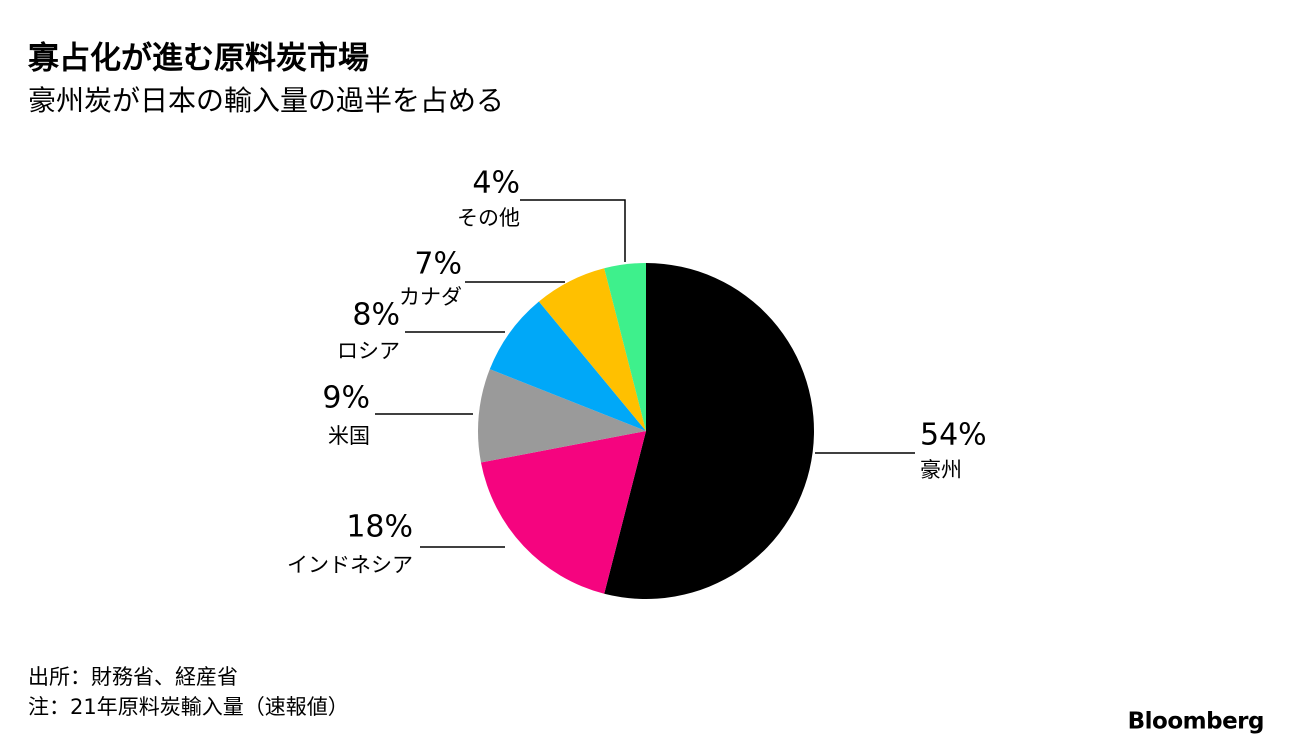  Describe the element at coordinates (379, 527) in the screenshot. I see `value-label: 18%` at that location.